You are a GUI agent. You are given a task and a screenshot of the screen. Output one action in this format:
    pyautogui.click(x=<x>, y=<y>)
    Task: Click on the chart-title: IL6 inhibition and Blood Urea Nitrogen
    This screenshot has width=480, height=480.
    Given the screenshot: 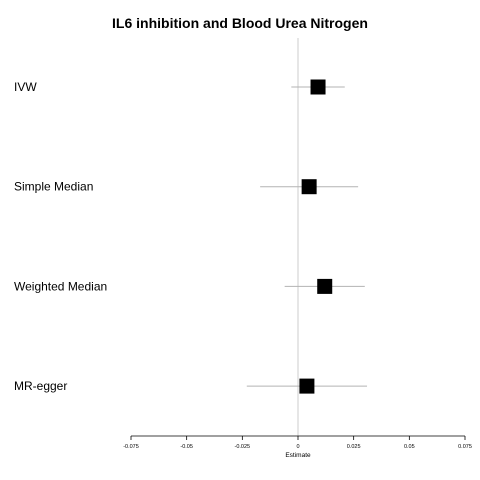 What is the action you would take?
    pyautogui.click(x=240, y=23)
    